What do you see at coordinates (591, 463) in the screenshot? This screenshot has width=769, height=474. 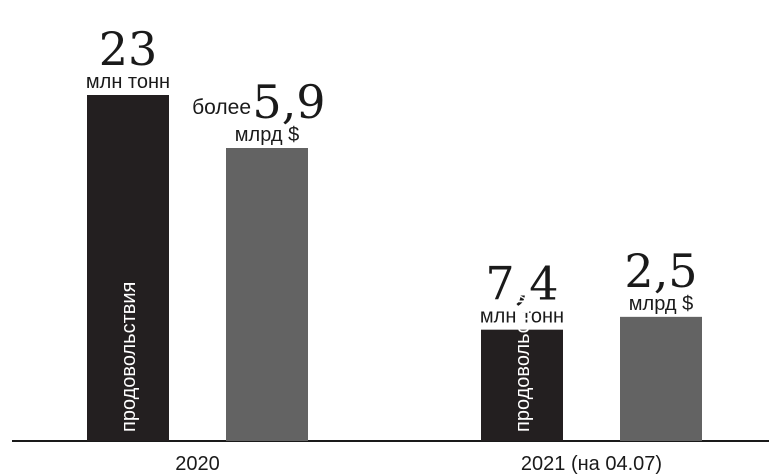 I see `category-label: 2021 (на 04.07)` at bounding box center [591, 463].